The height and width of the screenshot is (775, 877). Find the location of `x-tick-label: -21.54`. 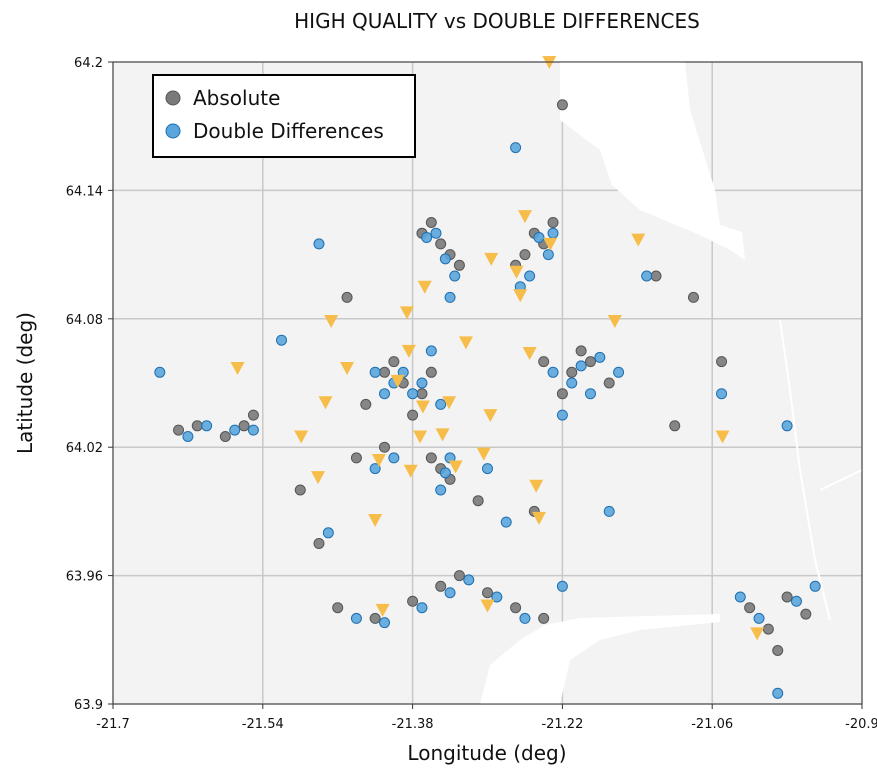

x-tick-label: -21.54 is located at coordinates (263, 724).